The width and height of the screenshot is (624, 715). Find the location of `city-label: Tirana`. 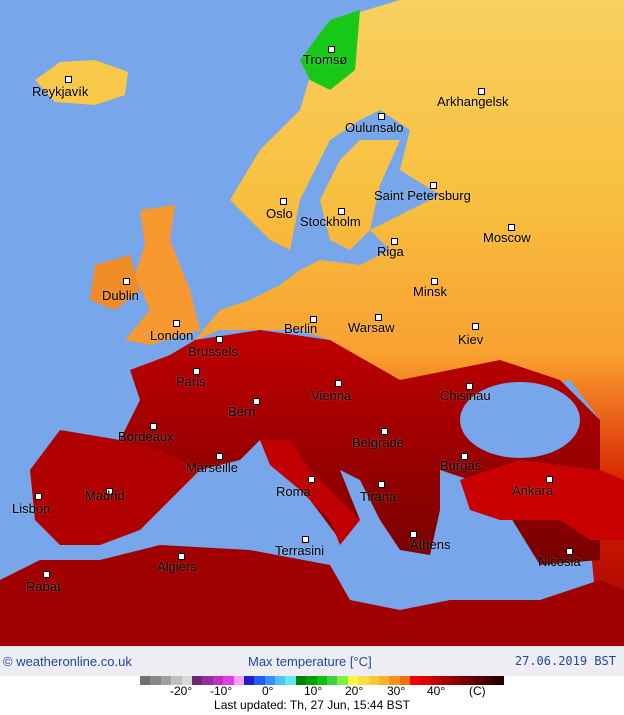

city-label: Tirana is located at coordinates (378, 496).